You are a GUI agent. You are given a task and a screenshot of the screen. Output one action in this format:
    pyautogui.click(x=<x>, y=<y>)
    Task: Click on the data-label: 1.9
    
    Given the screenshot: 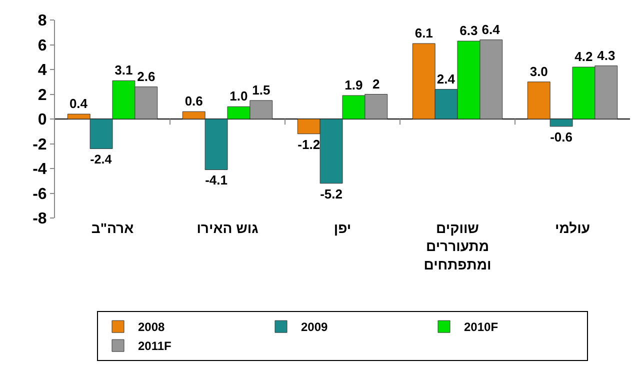 What is the action you would take?
    pyautogui.click(x=353, y=84)
    